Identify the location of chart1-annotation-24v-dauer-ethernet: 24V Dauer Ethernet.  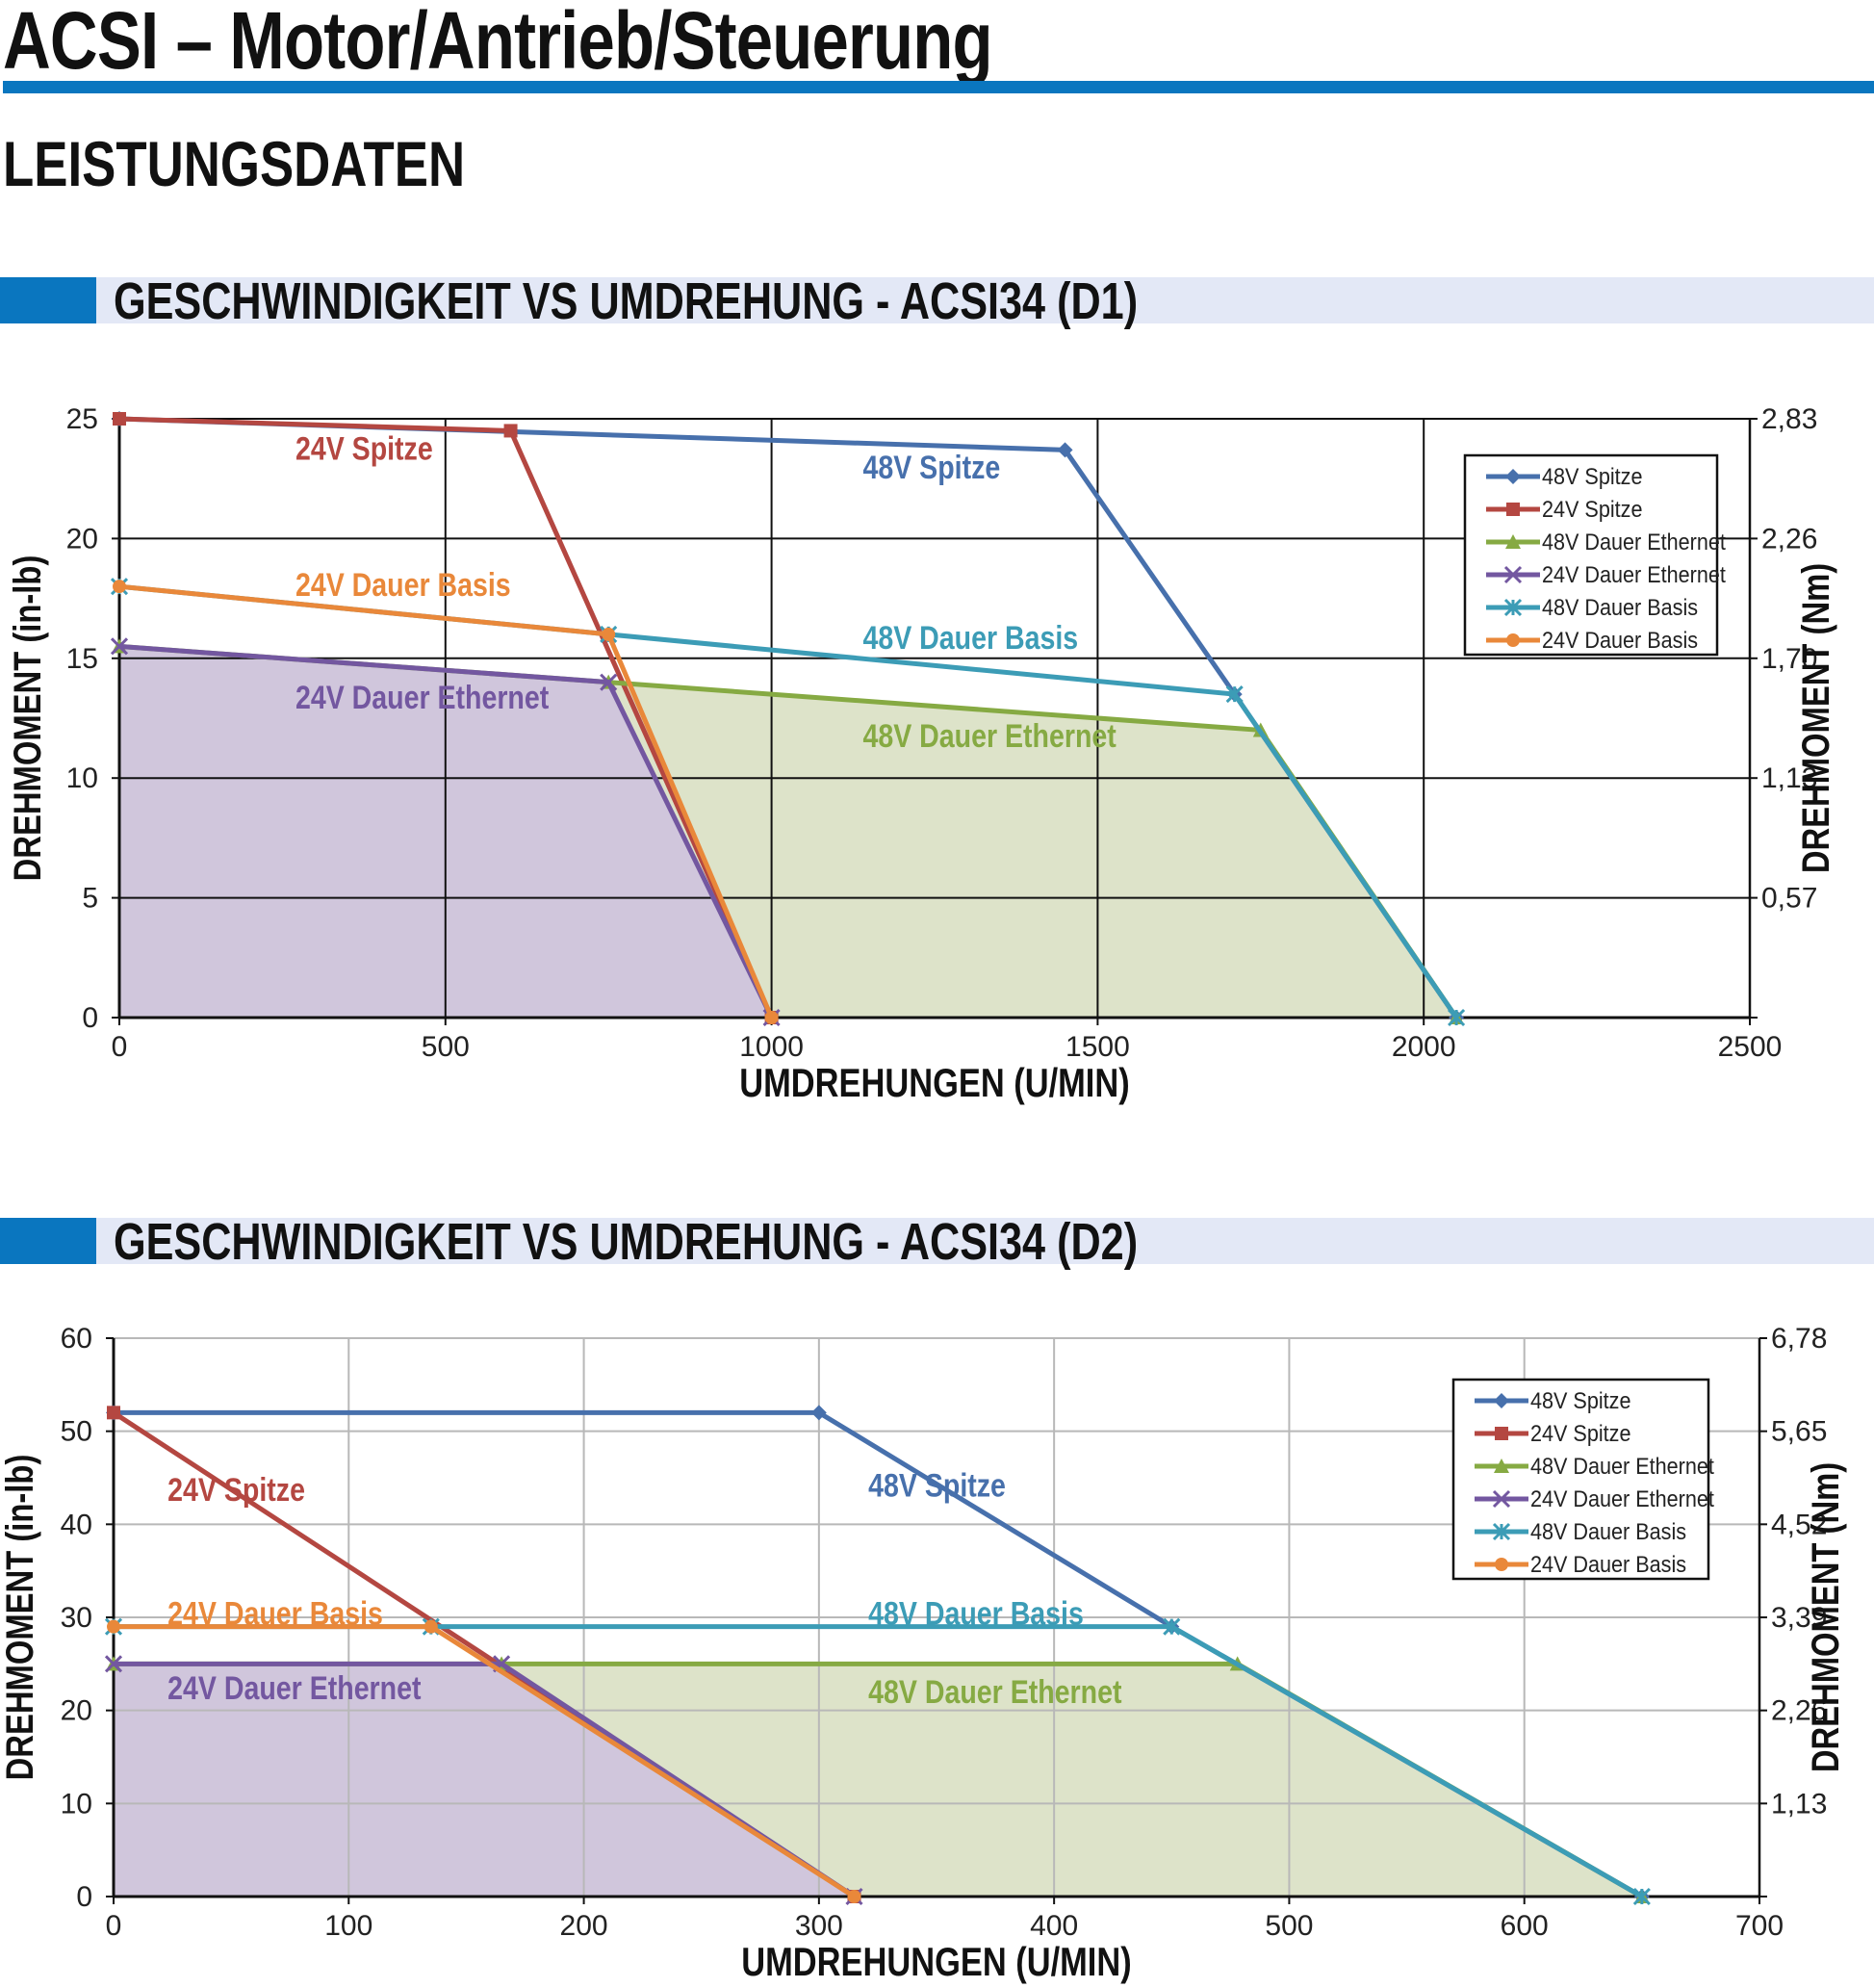
(422, 698).